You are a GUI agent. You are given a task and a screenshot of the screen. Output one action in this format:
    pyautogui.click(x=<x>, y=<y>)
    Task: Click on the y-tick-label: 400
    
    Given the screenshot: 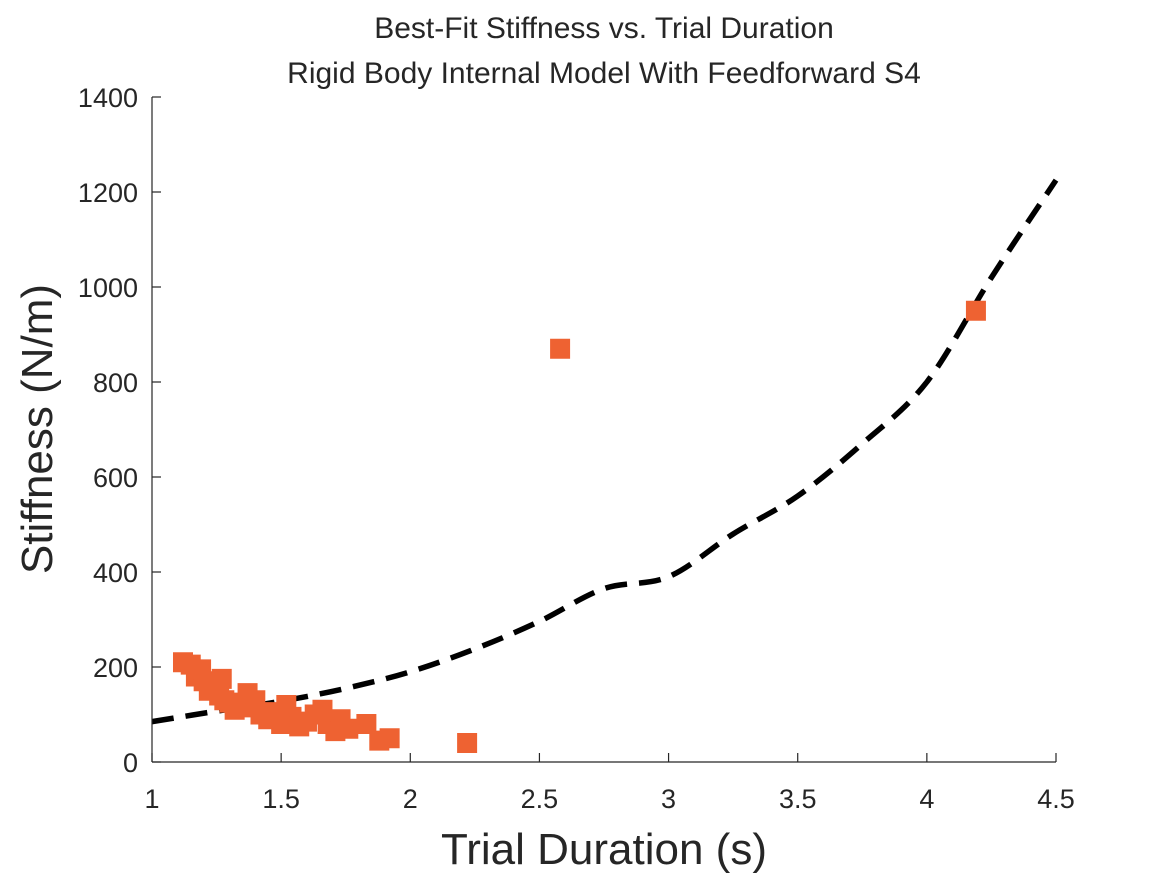 What is the action you would take?
    pyautogui.click(x=115, y=573)
    